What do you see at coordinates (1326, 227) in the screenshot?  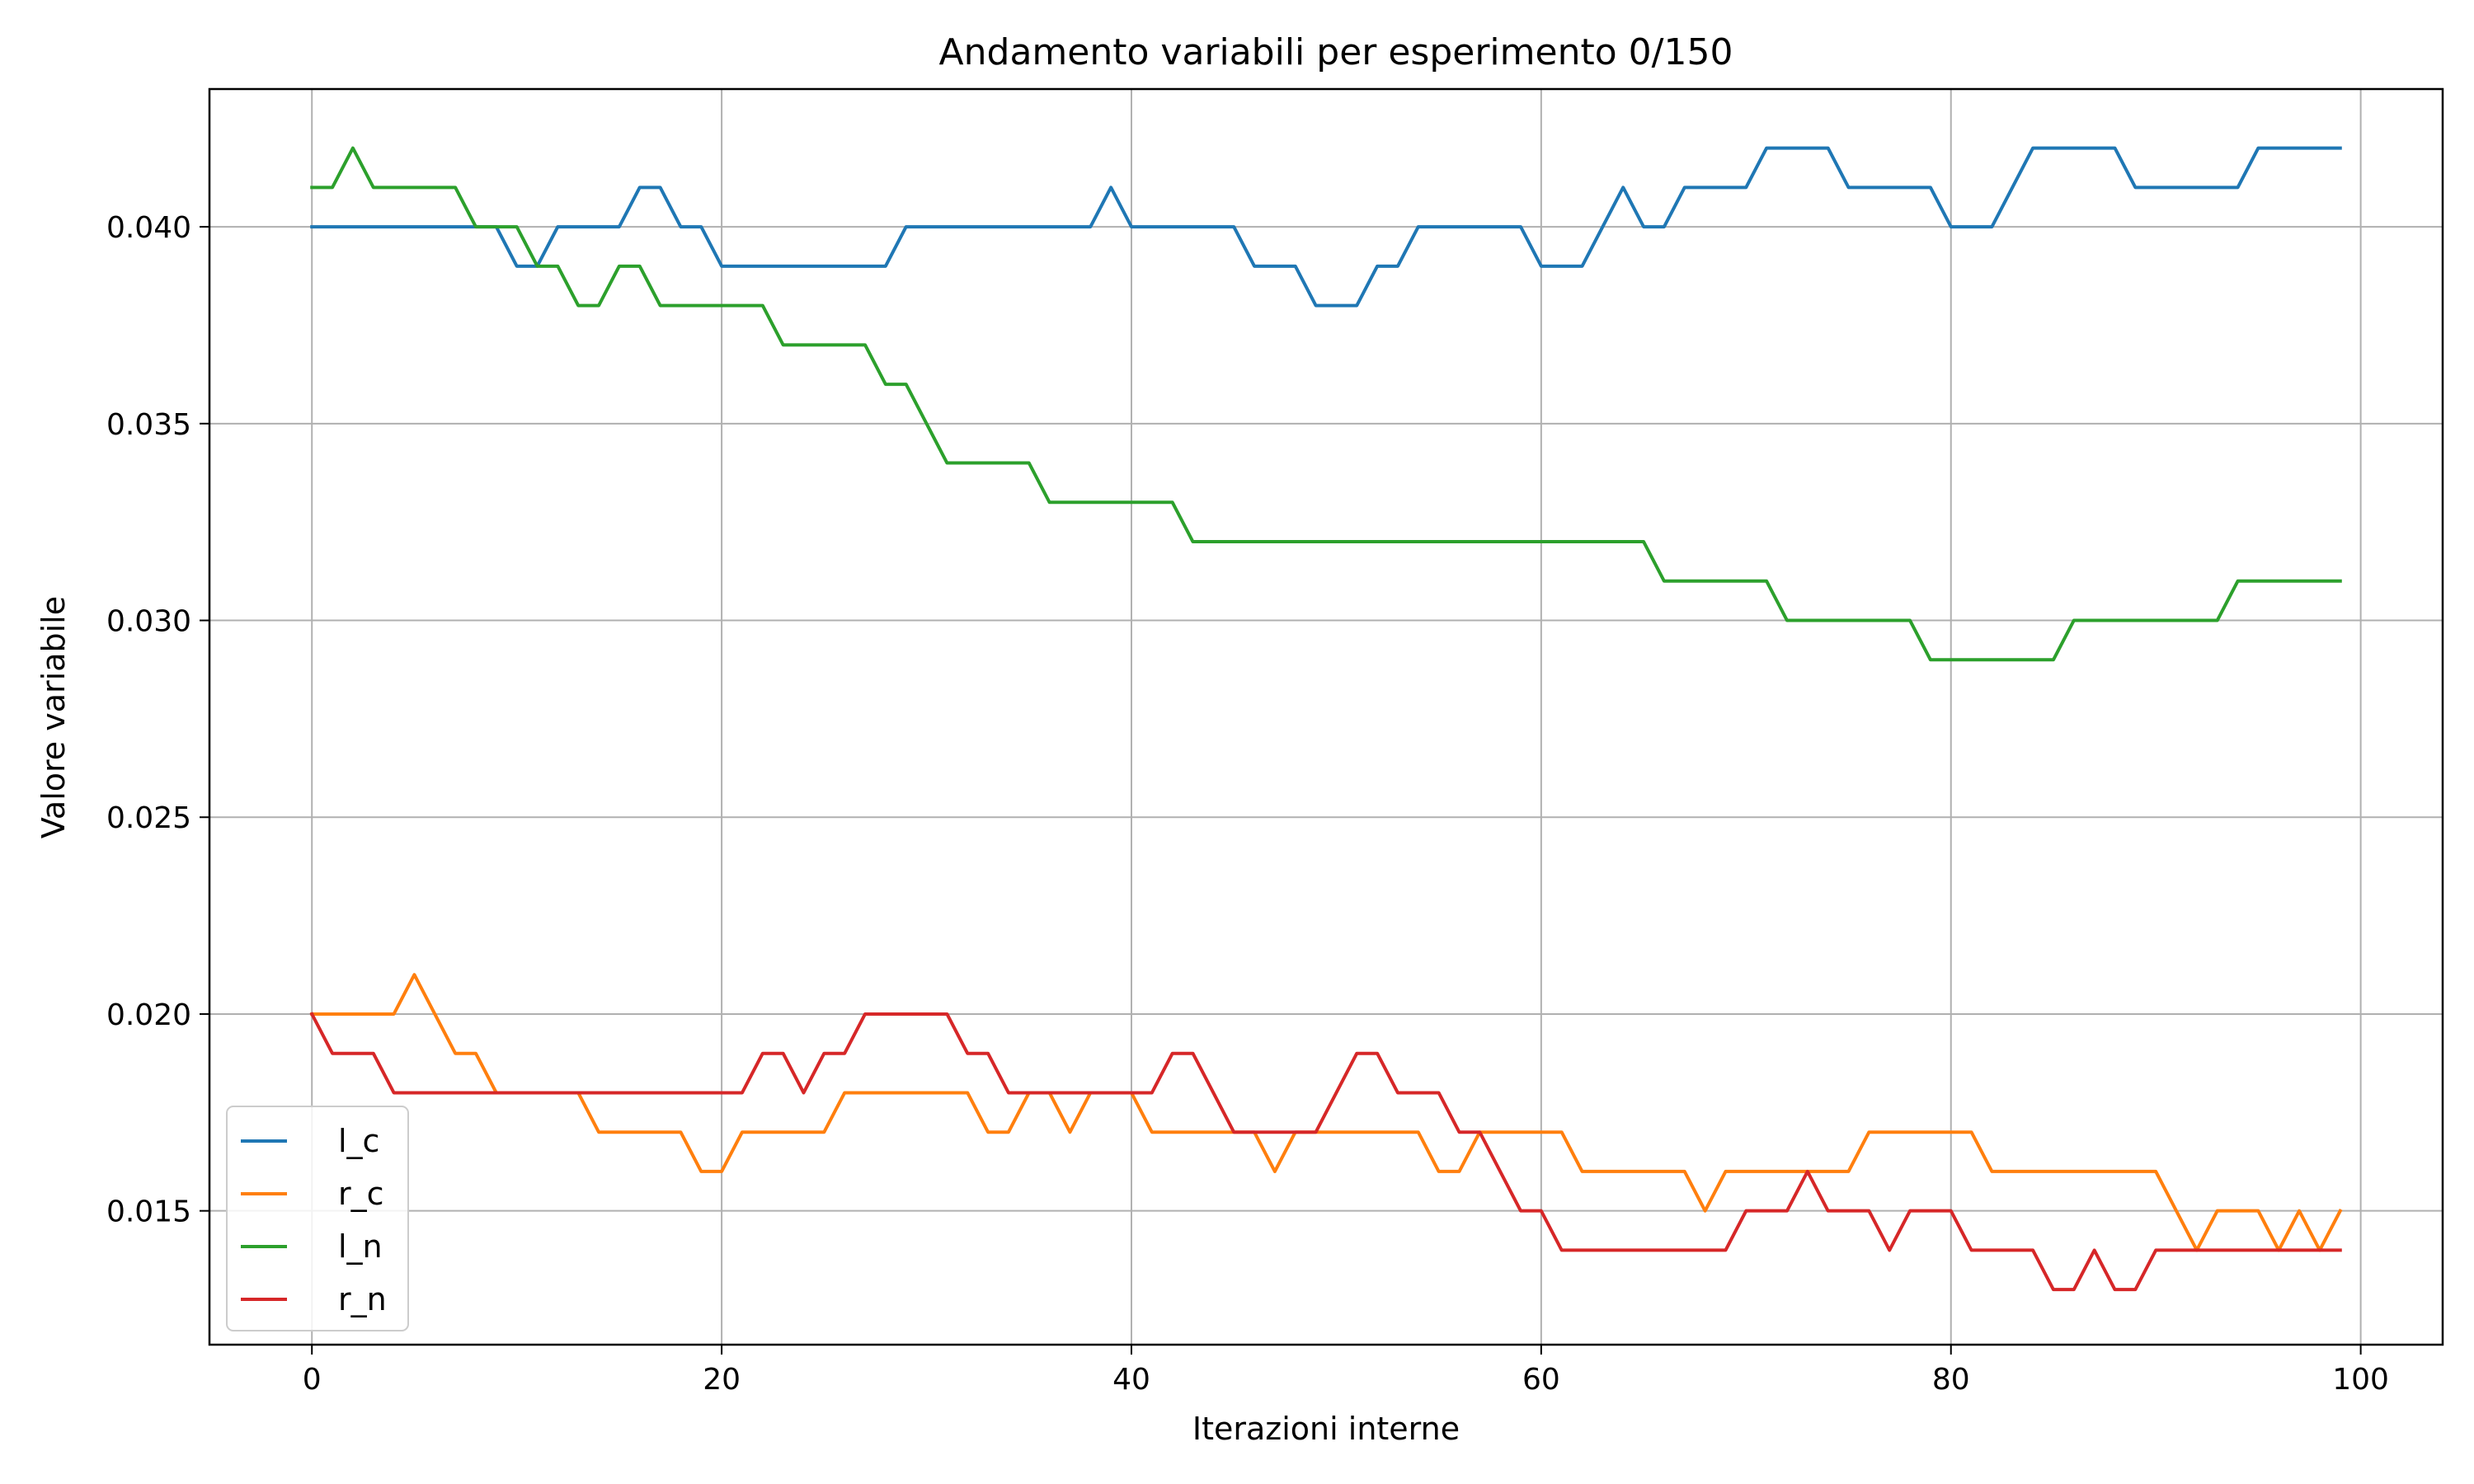 I see `series-line-l_c` at bounding box center [1326, 227].